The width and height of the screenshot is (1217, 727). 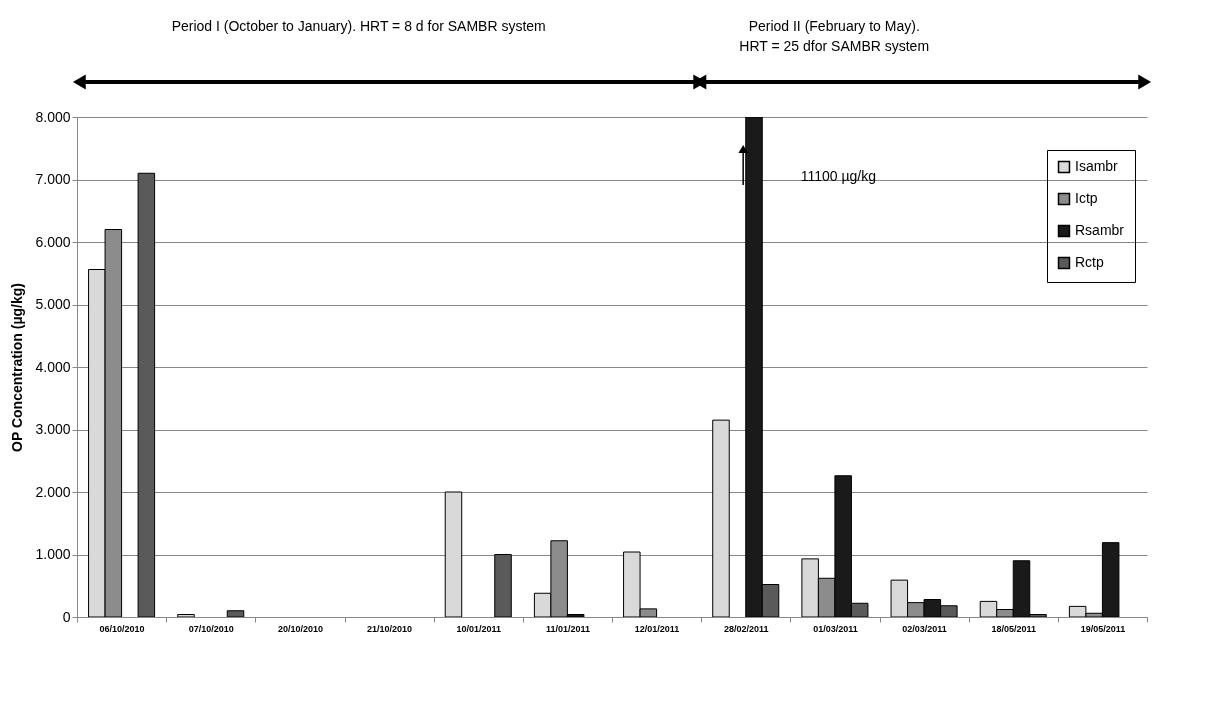 What do you see at coordinates (17, 367) in the screenshot?
I see `y-axis-title: OP Concentration (µg/kg)` at bounding box center [17, 367].